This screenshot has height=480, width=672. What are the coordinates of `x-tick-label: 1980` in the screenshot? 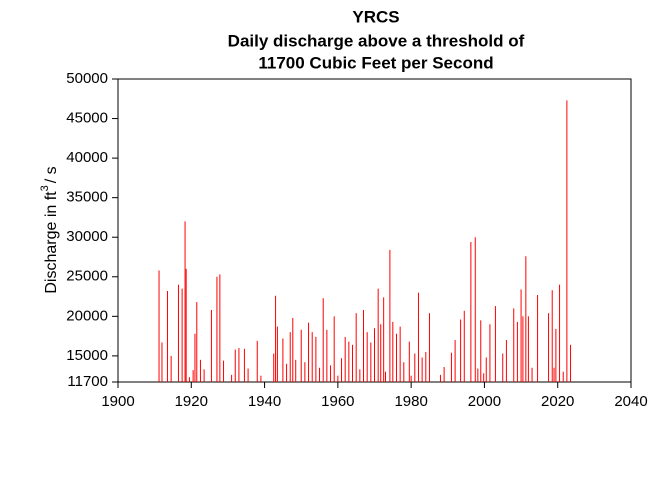 It's located at (410, 401).